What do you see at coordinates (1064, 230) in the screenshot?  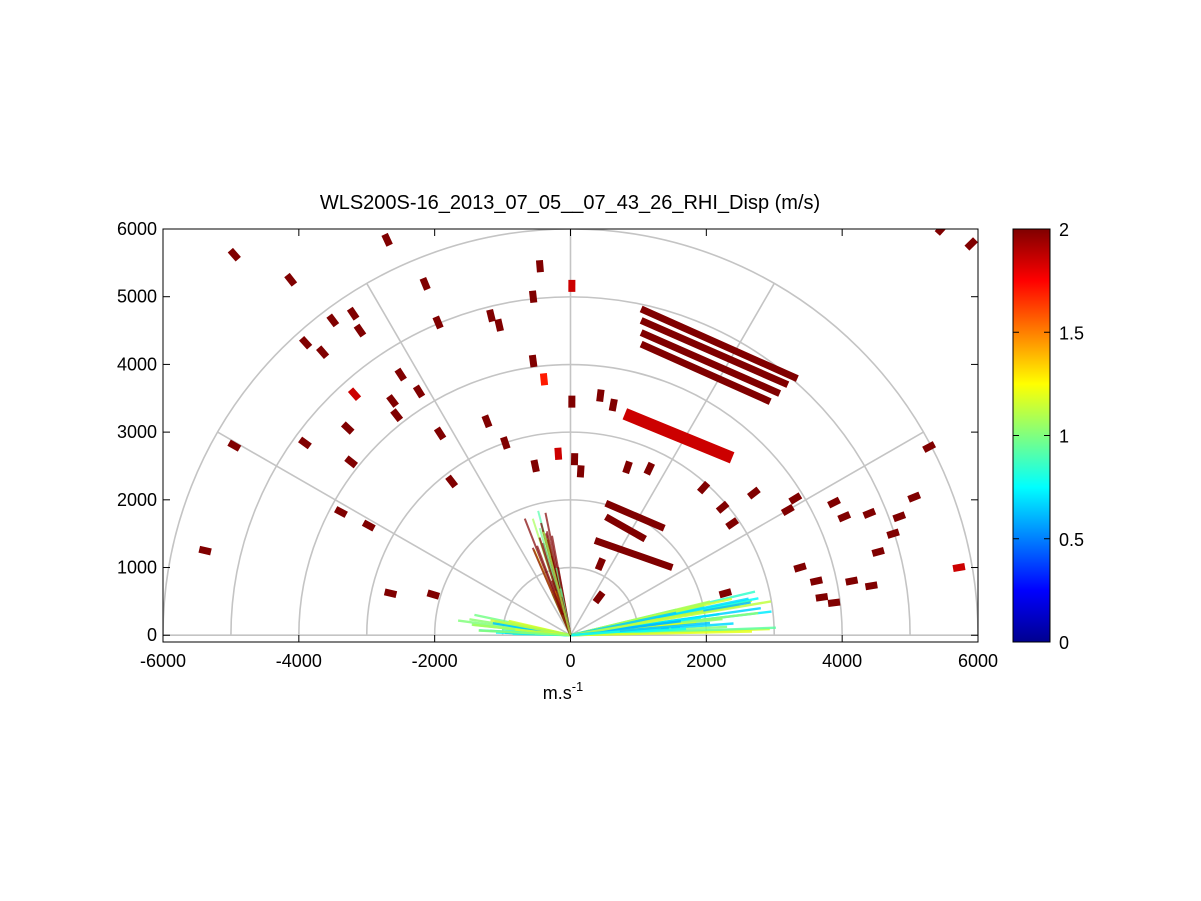 I see `colorbar-tick-label: 2` at bounding box center [1064, 230].